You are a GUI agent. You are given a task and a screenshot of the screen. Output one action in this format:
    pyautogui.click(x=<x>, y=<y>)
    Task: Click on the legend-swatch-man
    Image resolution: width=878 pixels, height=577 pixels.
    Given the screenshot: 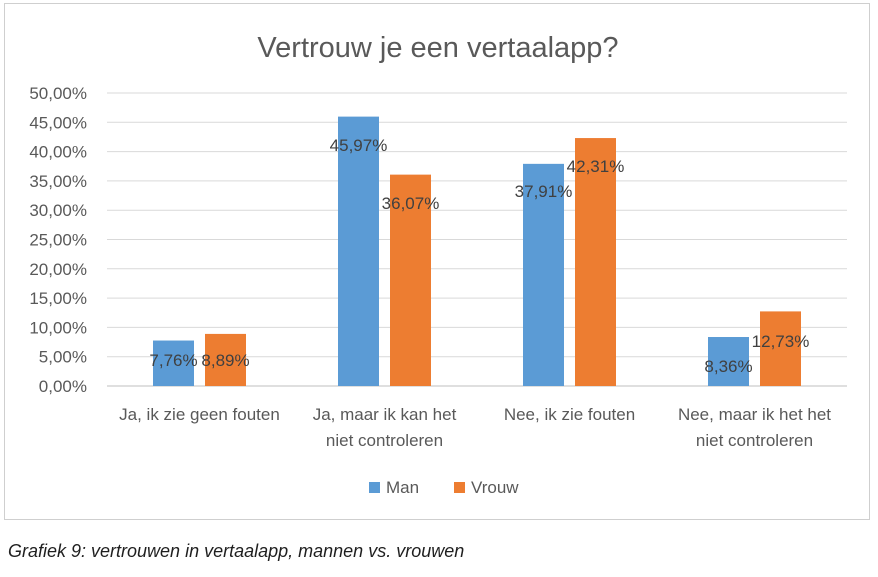 What is the action you would take?
    pyautogui.click(x=374, y=487)
    